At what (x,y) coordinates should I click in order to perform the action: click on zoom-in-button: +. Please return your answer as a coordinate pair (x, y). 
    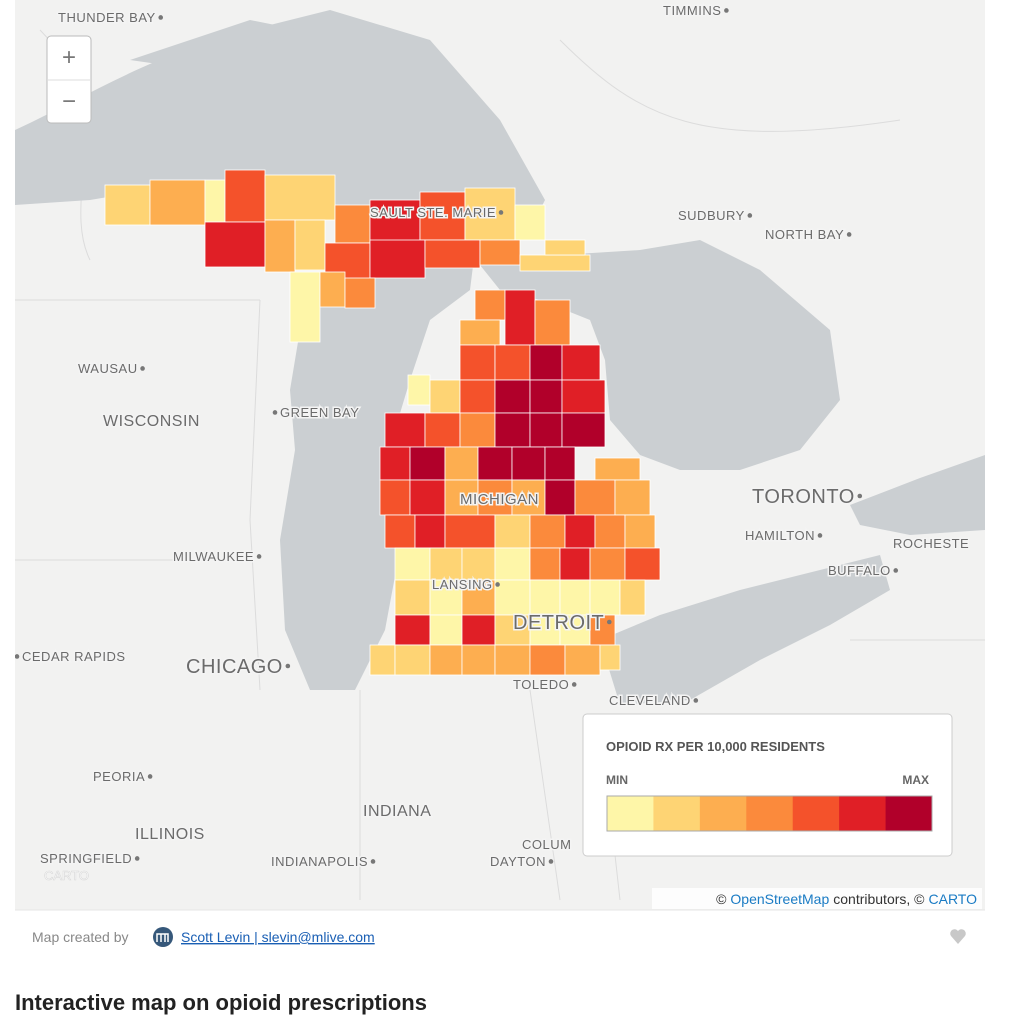
    Looking at the image, I should click on (69, 57).